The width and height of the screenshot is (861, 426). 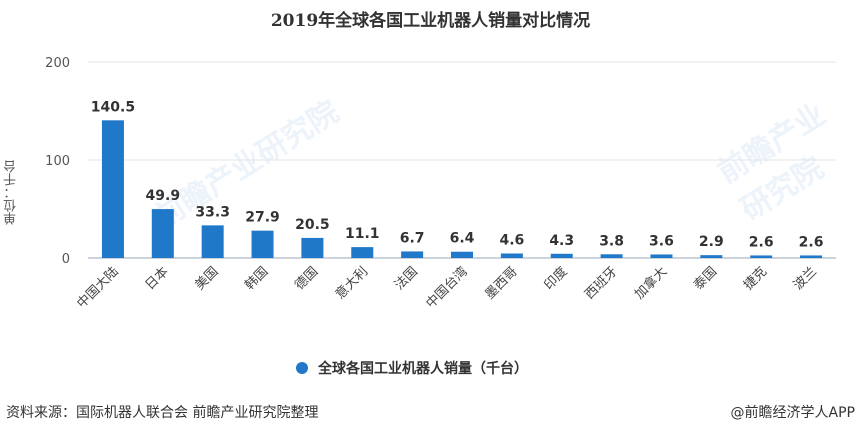 What do you see at coordinates (98, 288) in the screenshot?
I see `x-tick-label: 中国大陆` at bounding box center [98, 288].